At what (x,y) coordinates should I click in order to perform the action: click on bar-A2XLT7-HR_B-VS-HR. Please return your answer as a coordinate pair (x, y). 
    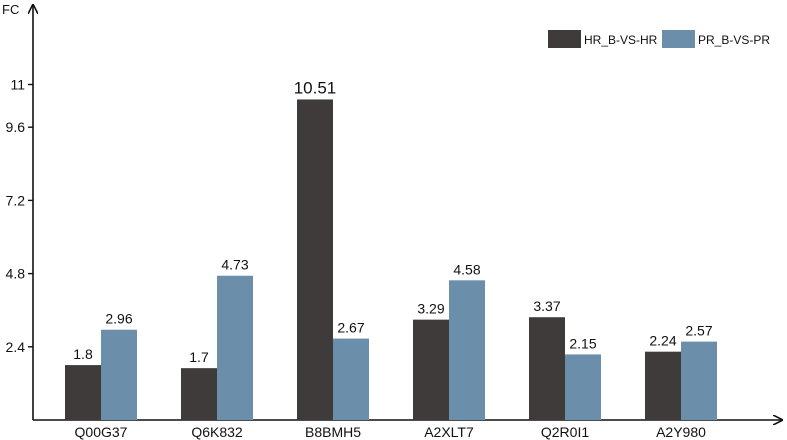
    Looking at the image, I should click on (431, 369).